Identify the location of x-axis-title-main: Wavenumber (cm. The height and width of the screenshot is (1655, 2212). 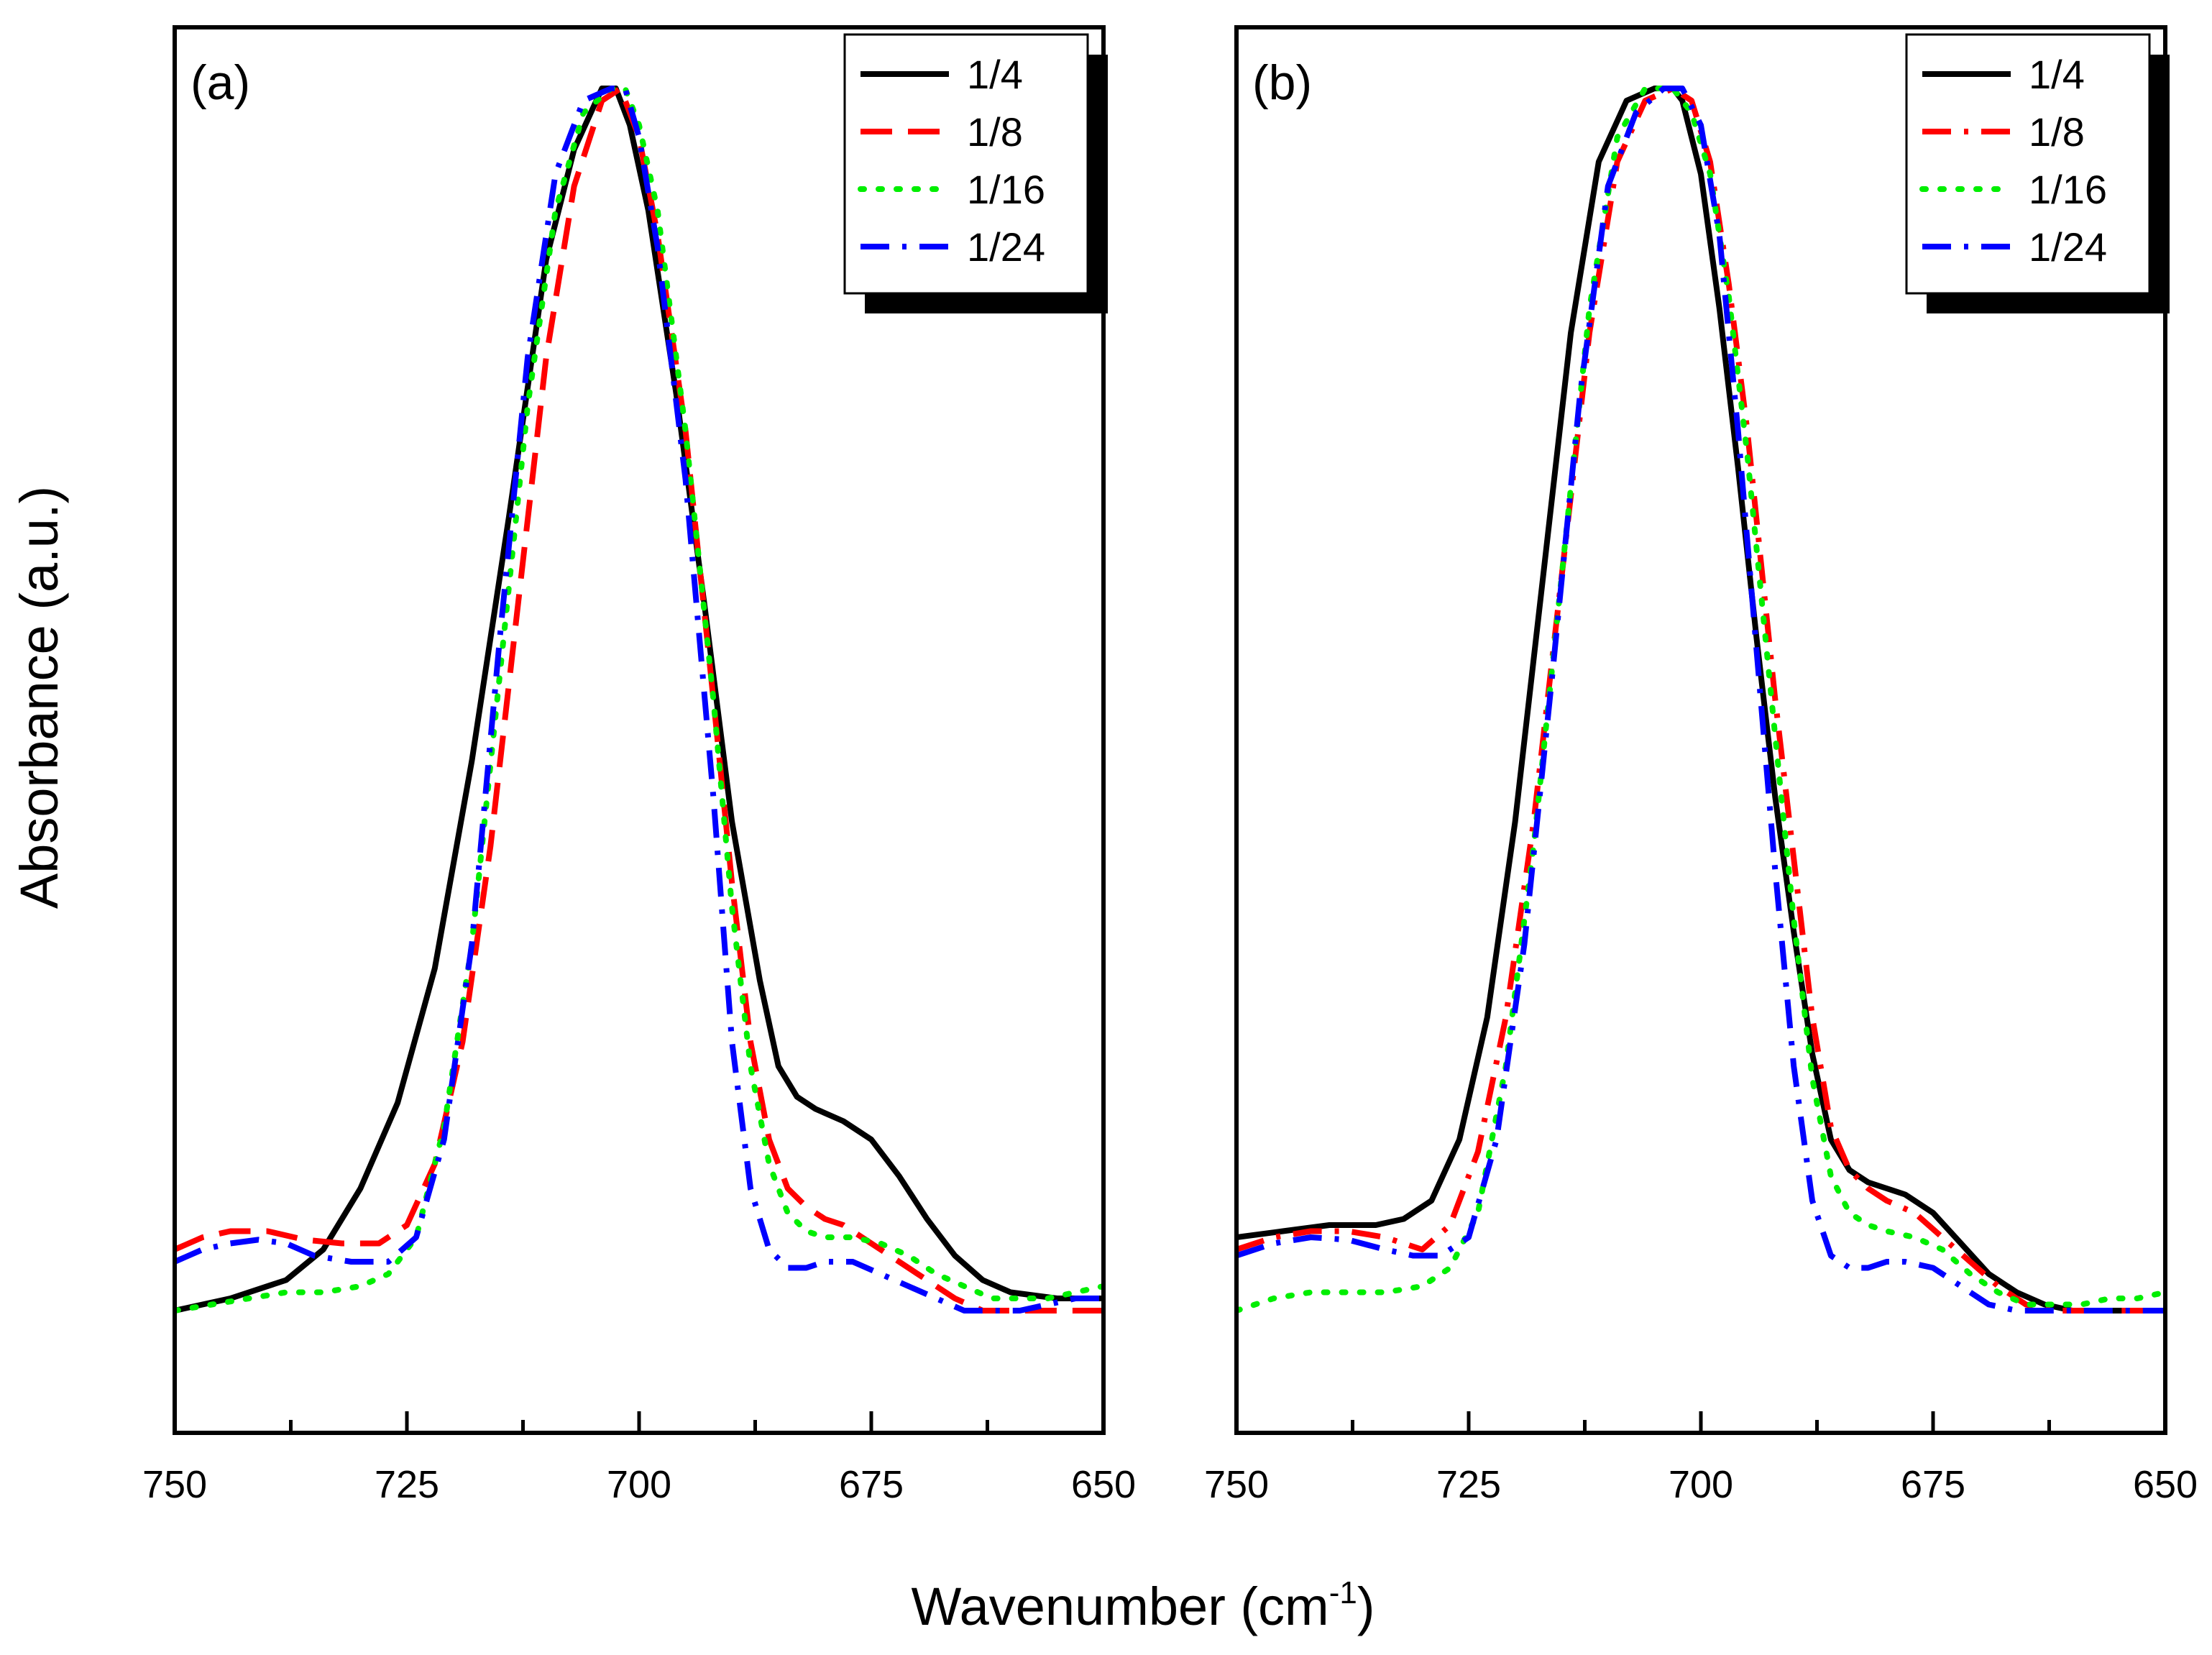
(1120, 1606).